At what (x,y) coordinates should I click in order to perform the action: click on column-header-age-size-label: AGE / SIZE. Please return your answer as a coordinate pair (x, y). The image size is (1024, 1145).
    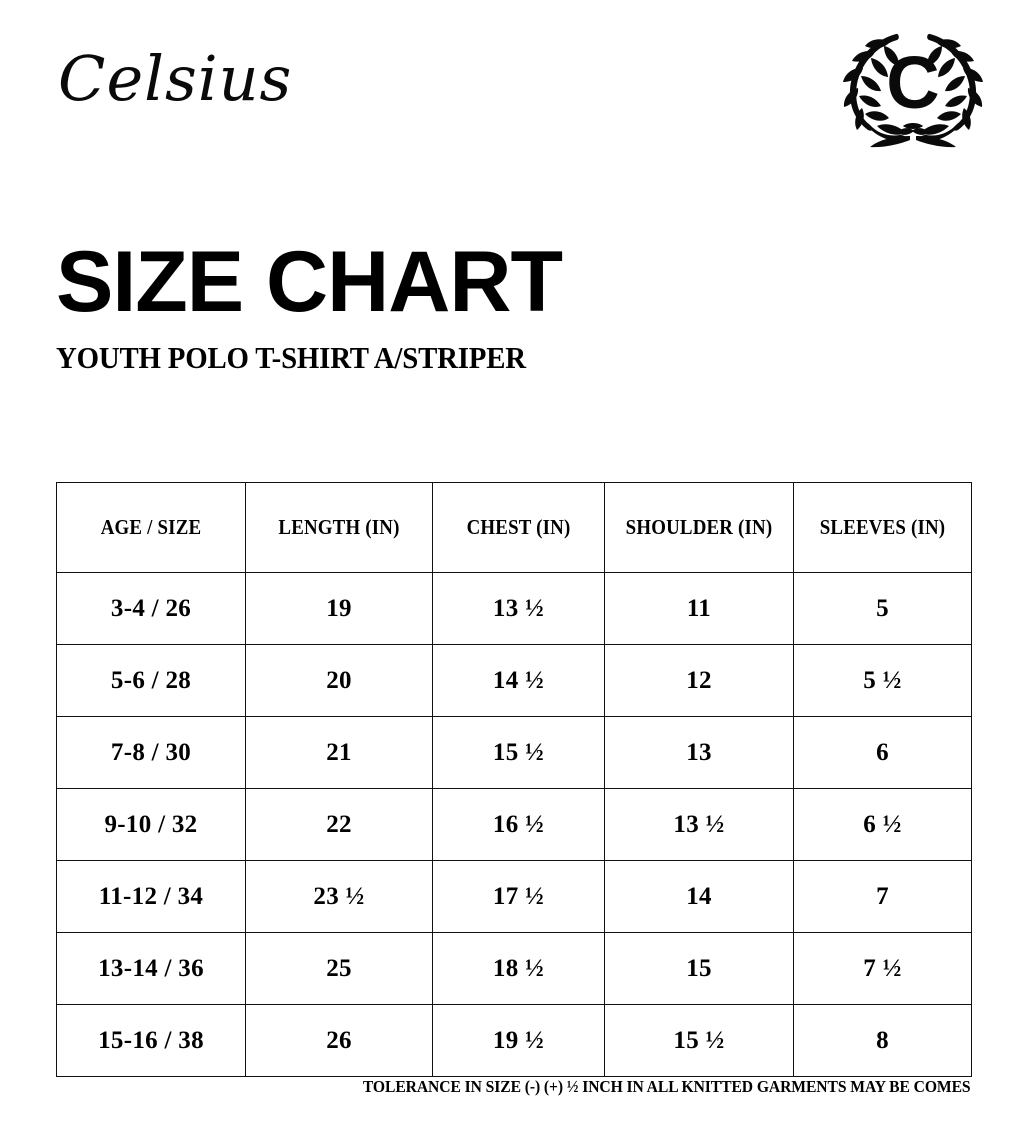
    Looking at the image, I should click on (151, 527).